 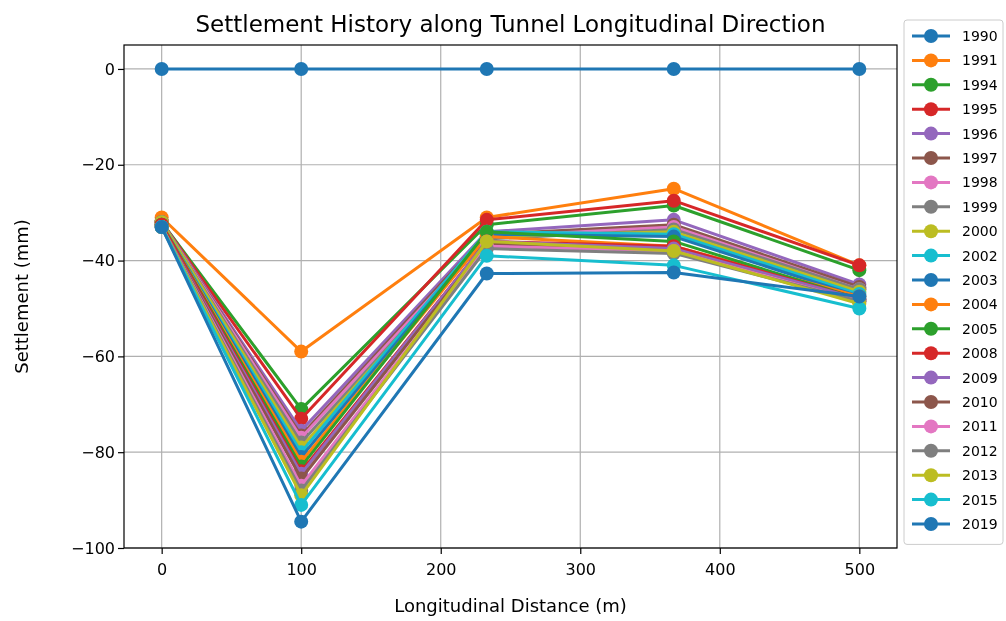 I want to click on legend-label: 1991, so click(x=980, y=60).